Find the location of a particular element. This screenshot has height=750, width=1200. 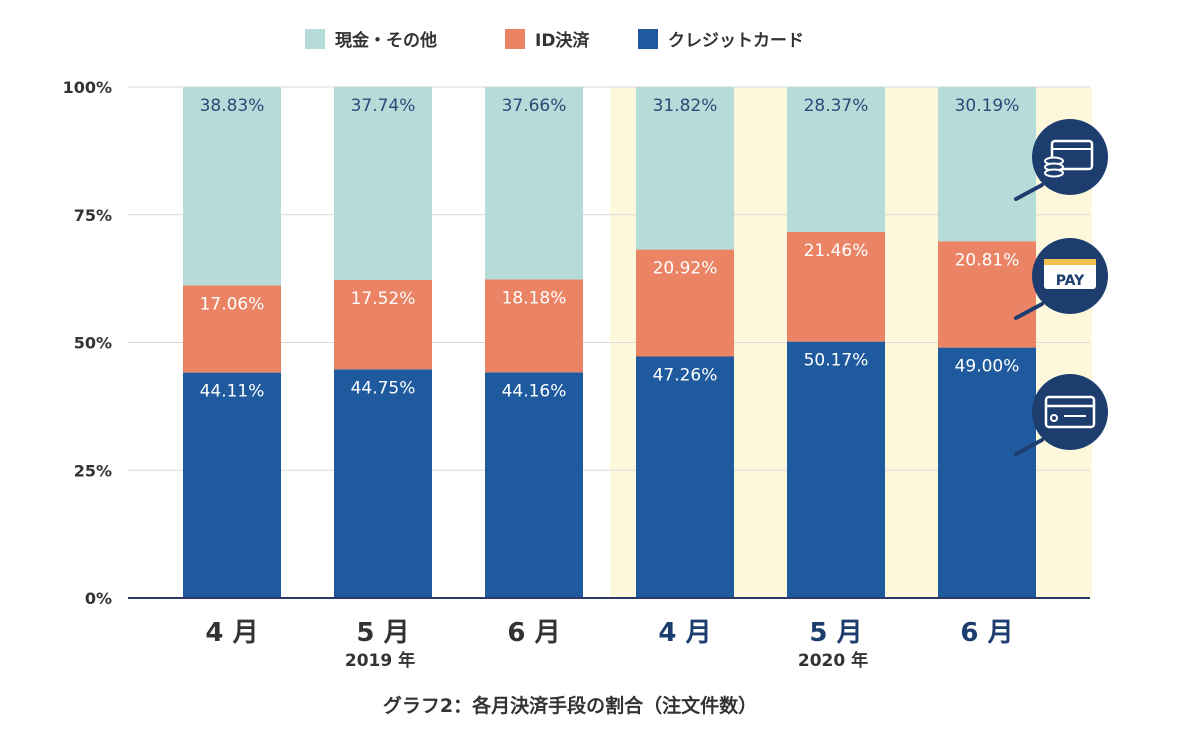

data-label: 28.37% is located at coordinates (836, 106).